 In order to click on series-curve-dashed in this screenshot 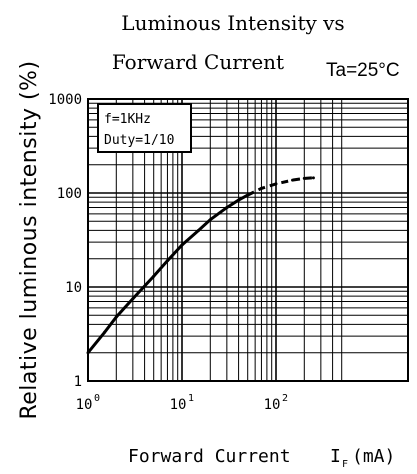, I will do `click(280, 186)`.